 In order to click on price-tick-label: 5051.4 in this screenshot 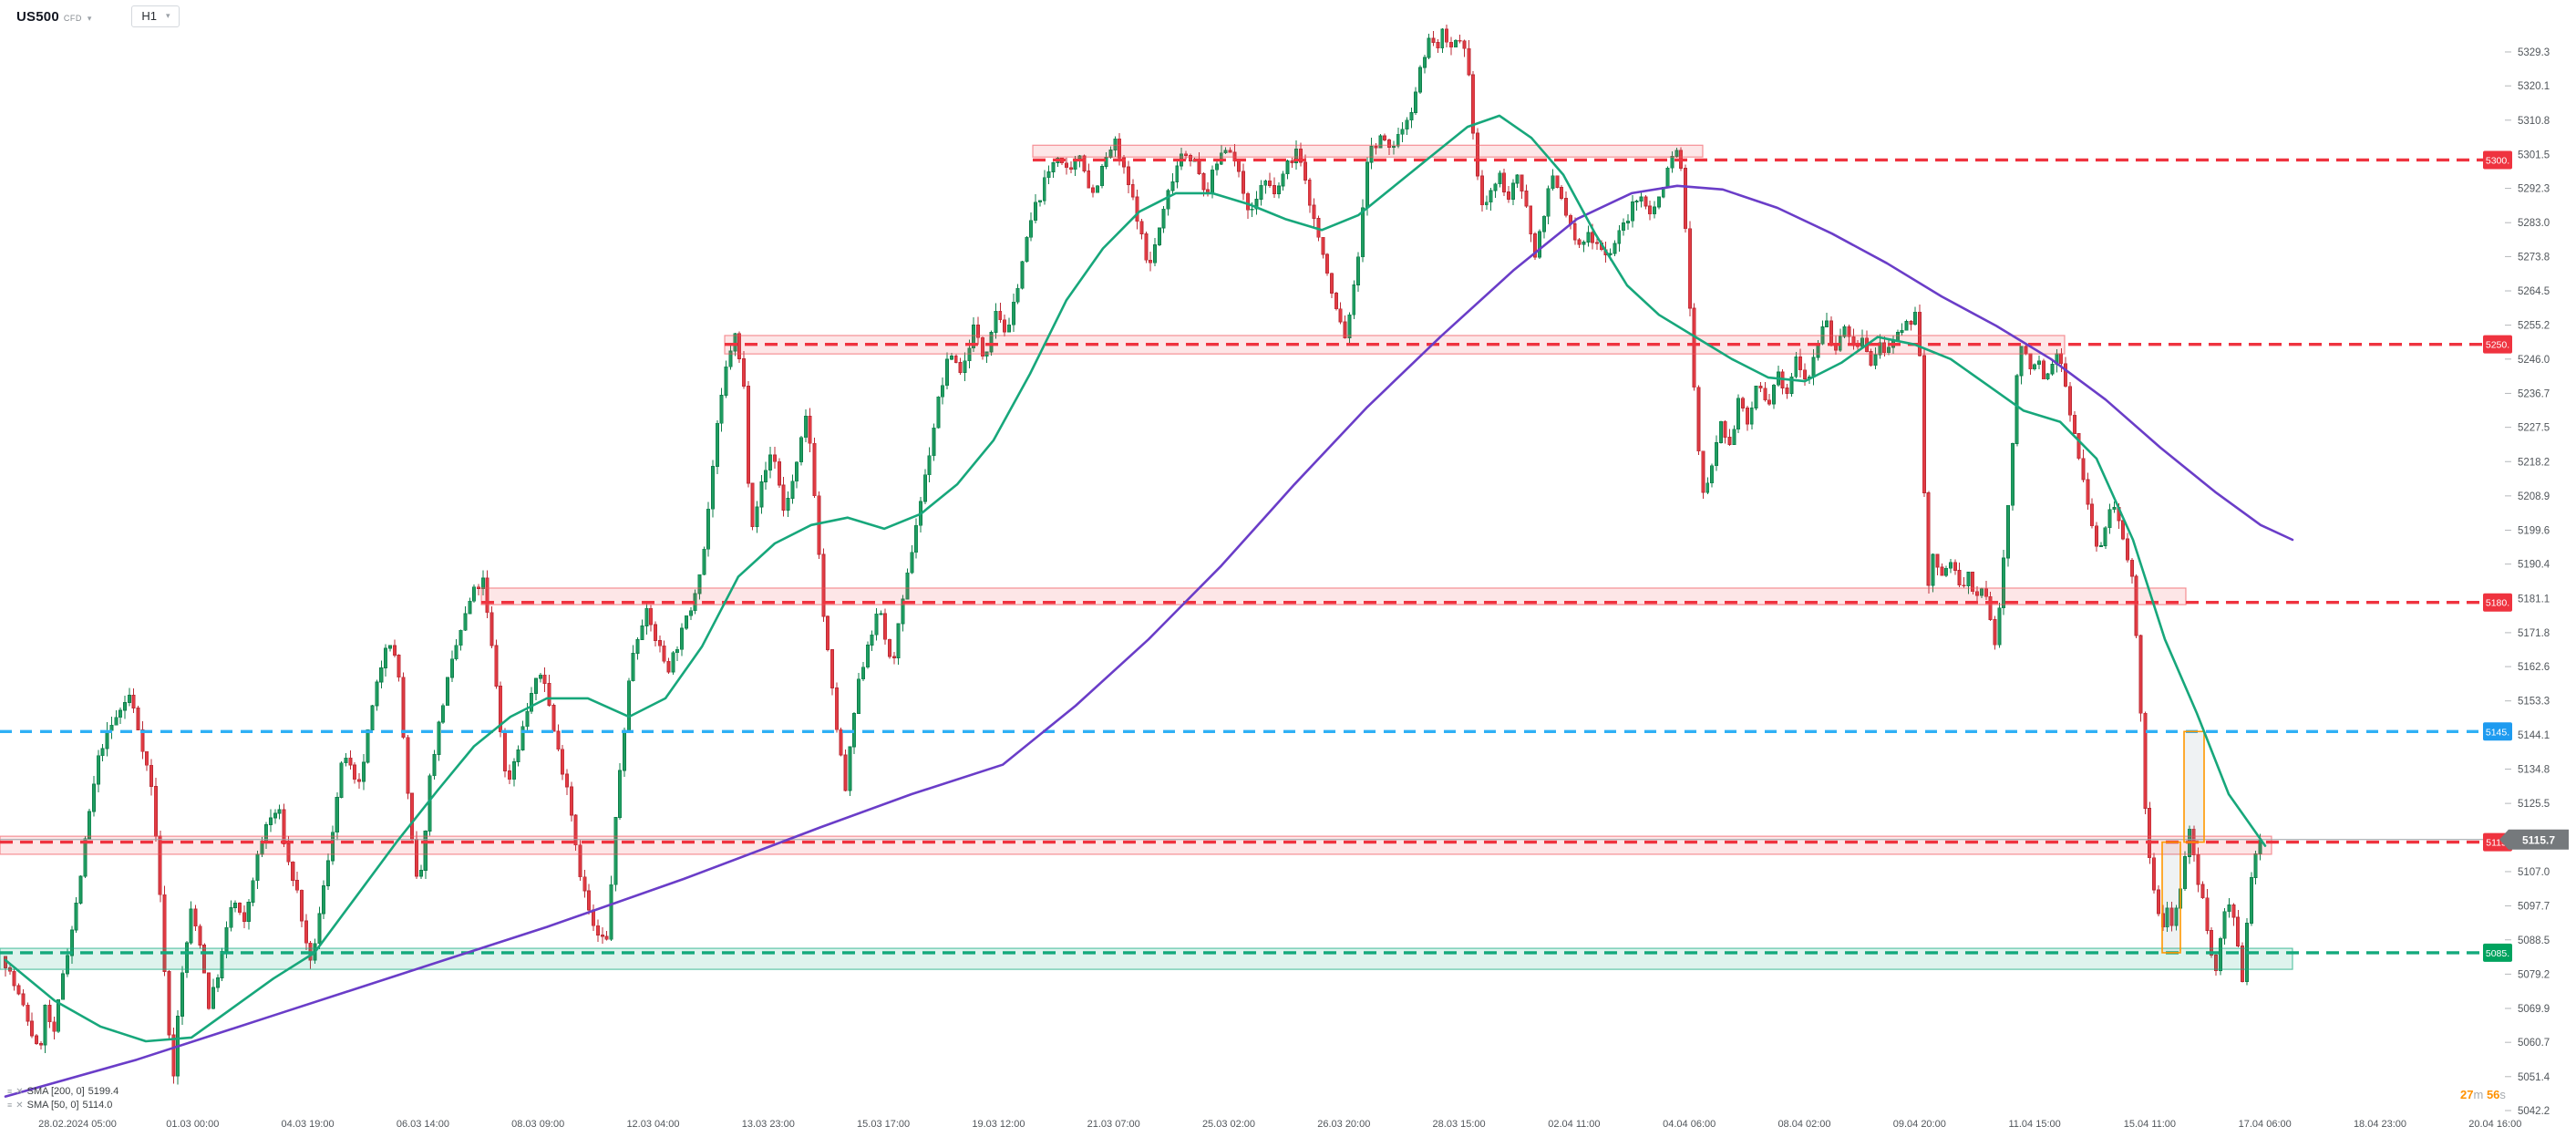, I will do `click(2534, 1077)`.